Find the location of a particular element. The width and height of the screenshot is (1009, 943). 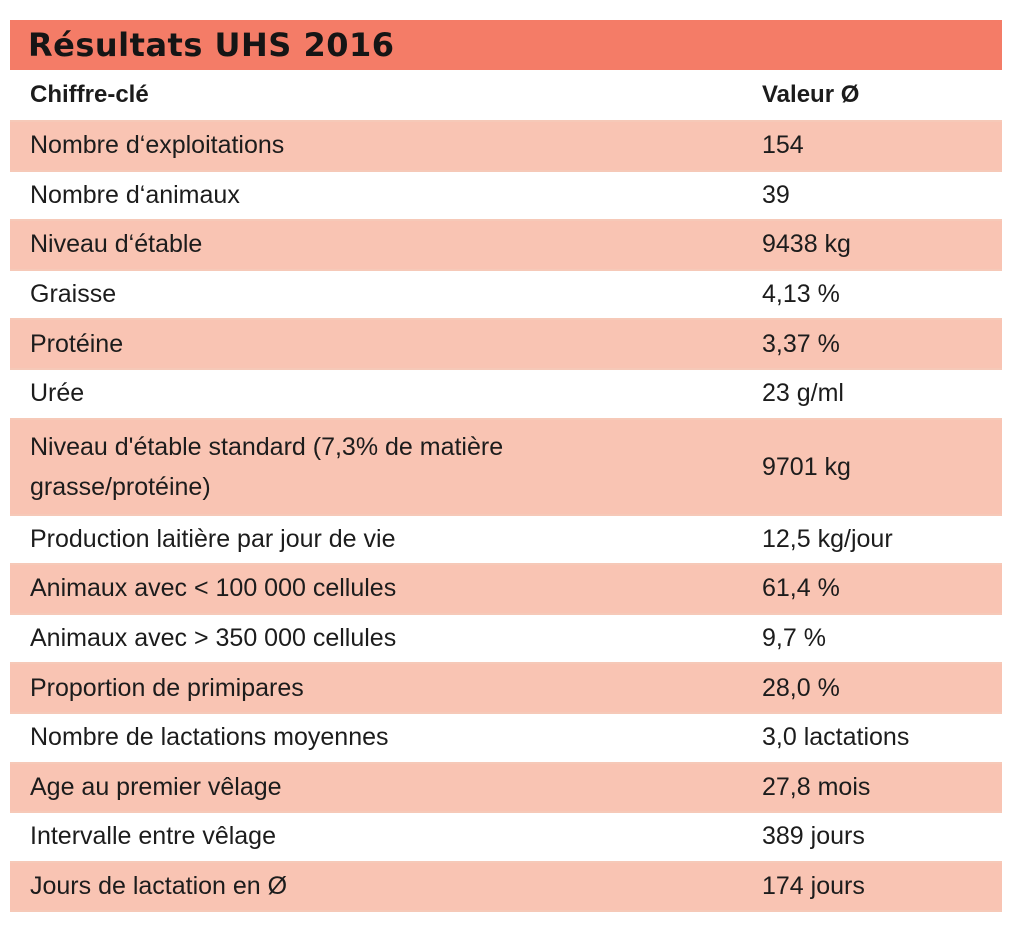

row-value: 4,13 % is located at coordinates (801, 294).